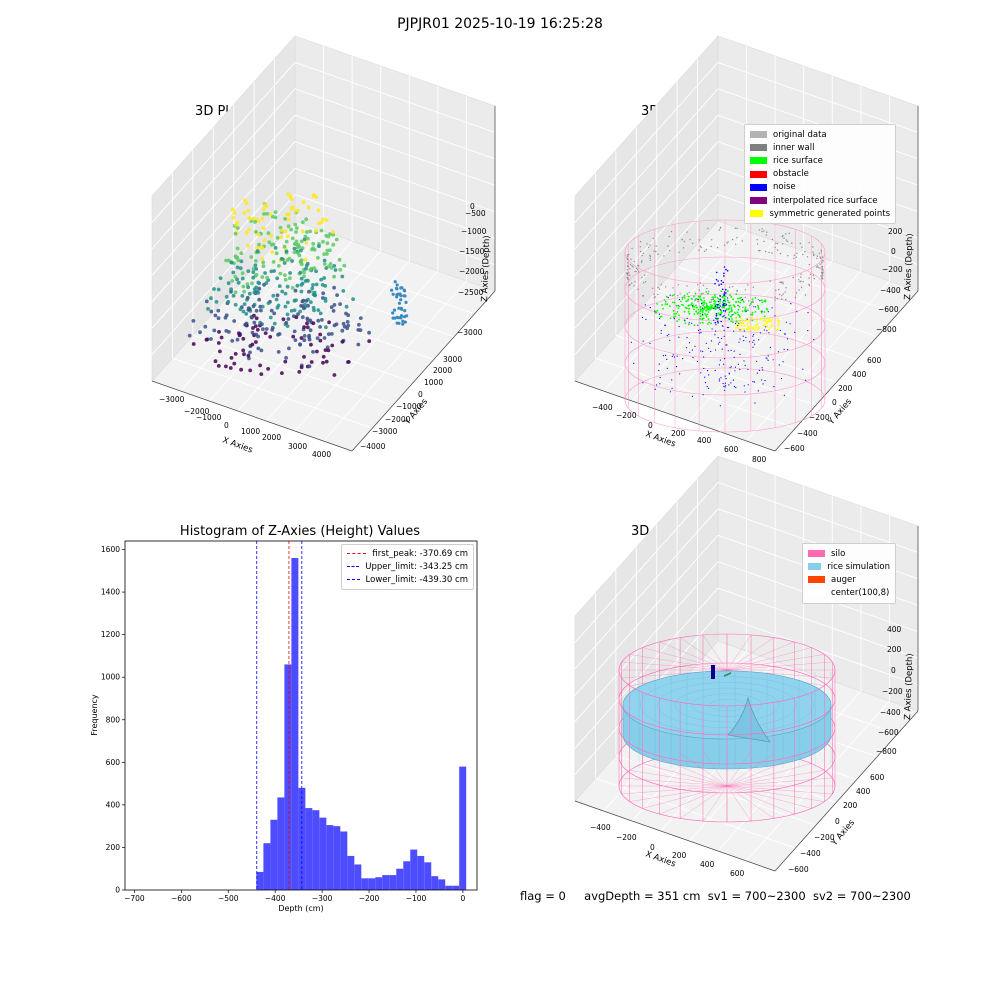  Describe the element at coordinates (472, 271) in the screenshot. I see `p1-ztick: −2000` at that location.